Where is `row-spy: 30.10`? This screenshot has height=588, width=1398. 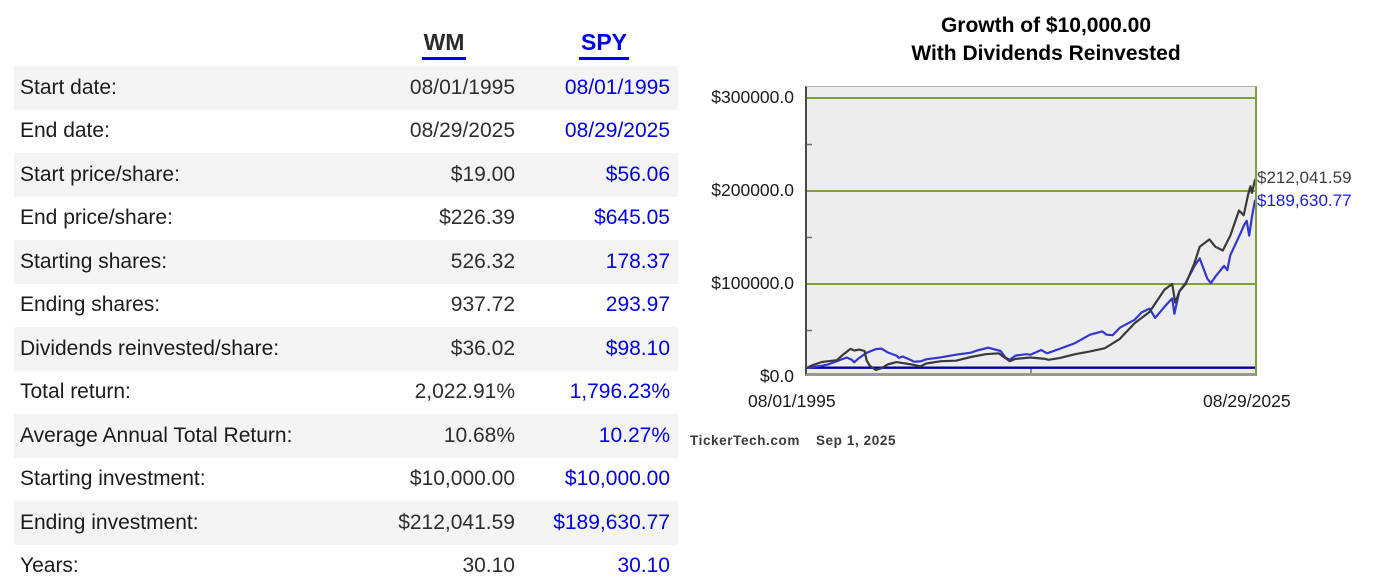 row-spy: 30.10 is located at coordinates (643, 566).